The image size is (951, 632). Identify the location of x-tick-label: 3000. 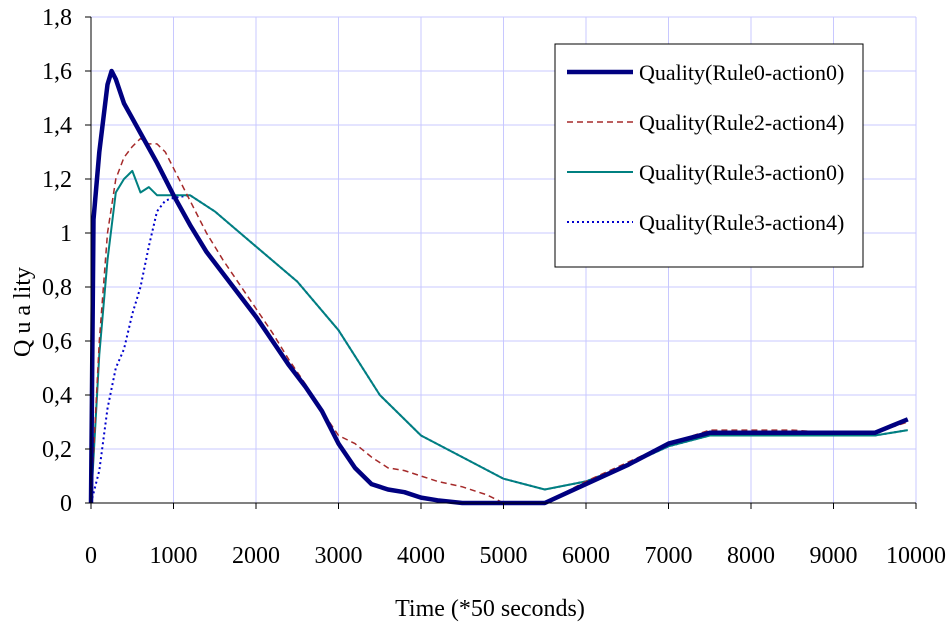
(339, 556).